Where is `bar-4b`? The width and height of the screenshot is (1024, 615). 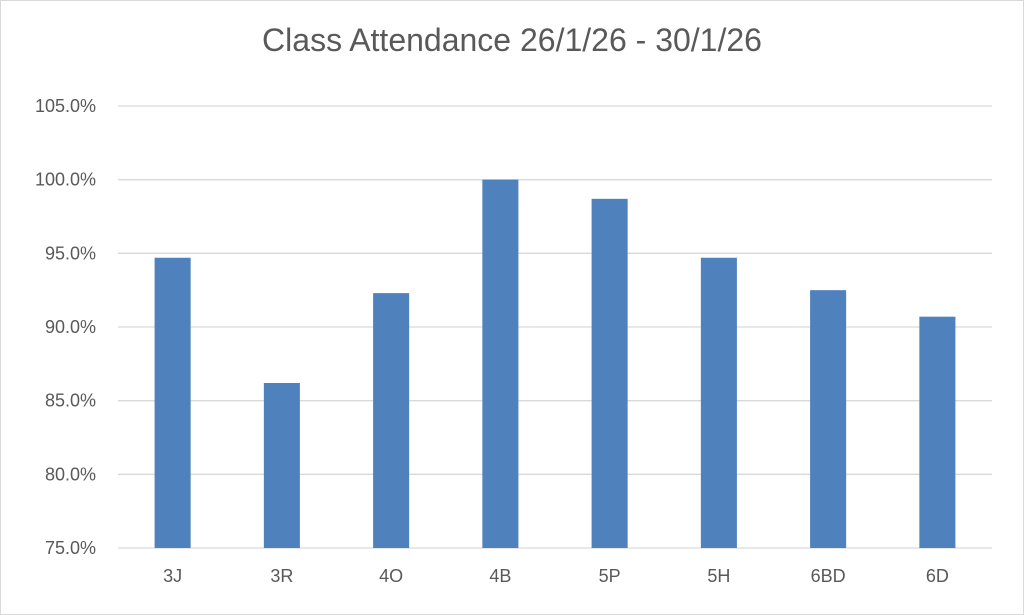
bar-4b is located at coordinates (500, 363).